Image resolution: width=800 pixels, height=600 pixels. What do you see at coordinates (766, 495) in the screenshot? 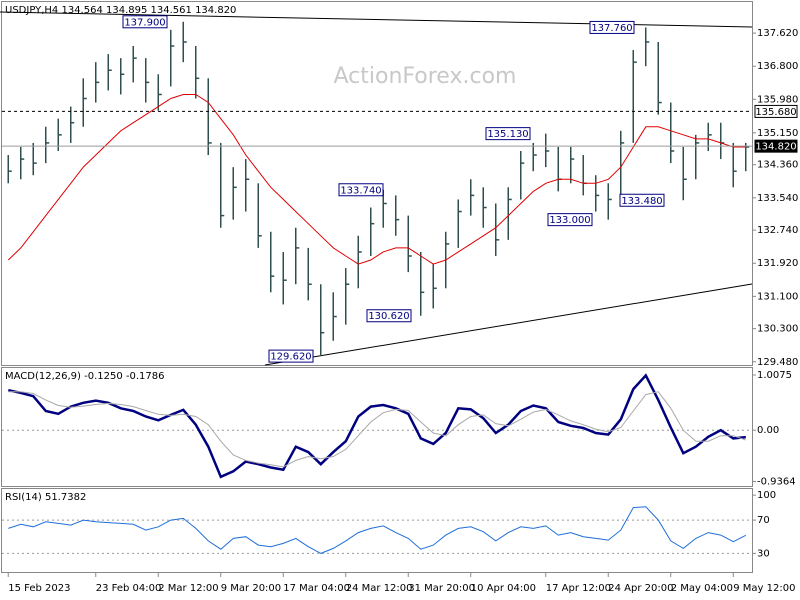
I see `y-tick-label: 100` at bounding box center [766, 495].